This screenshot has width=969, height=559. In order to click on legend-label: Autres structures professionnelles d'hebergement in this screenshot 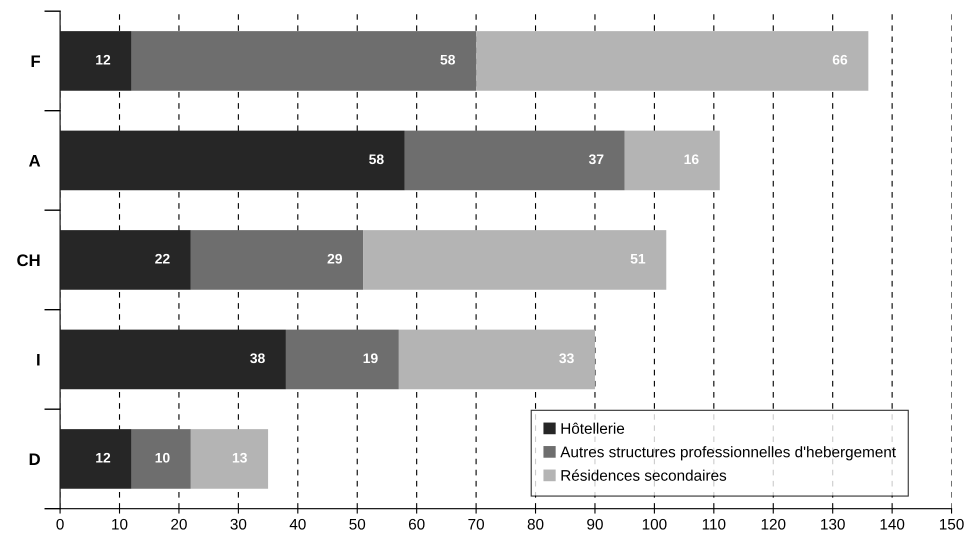, I will do `click(728, 453)`.